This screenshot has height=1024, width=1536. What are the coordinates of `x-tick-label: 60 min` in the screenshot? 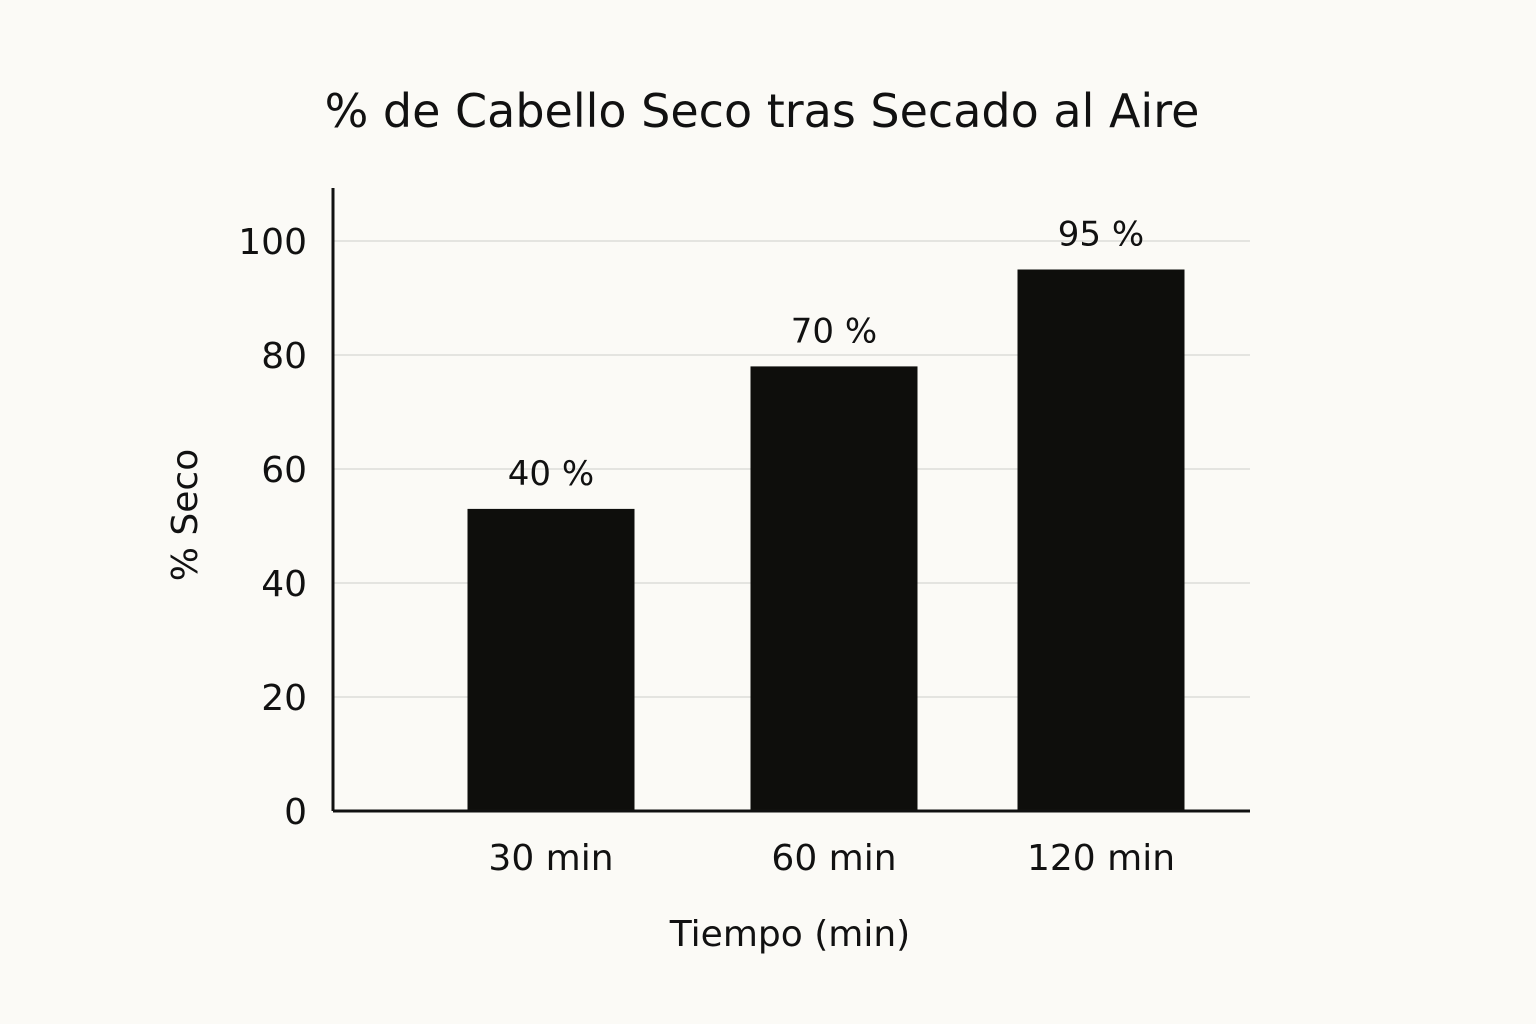 It's located at (833, 858).